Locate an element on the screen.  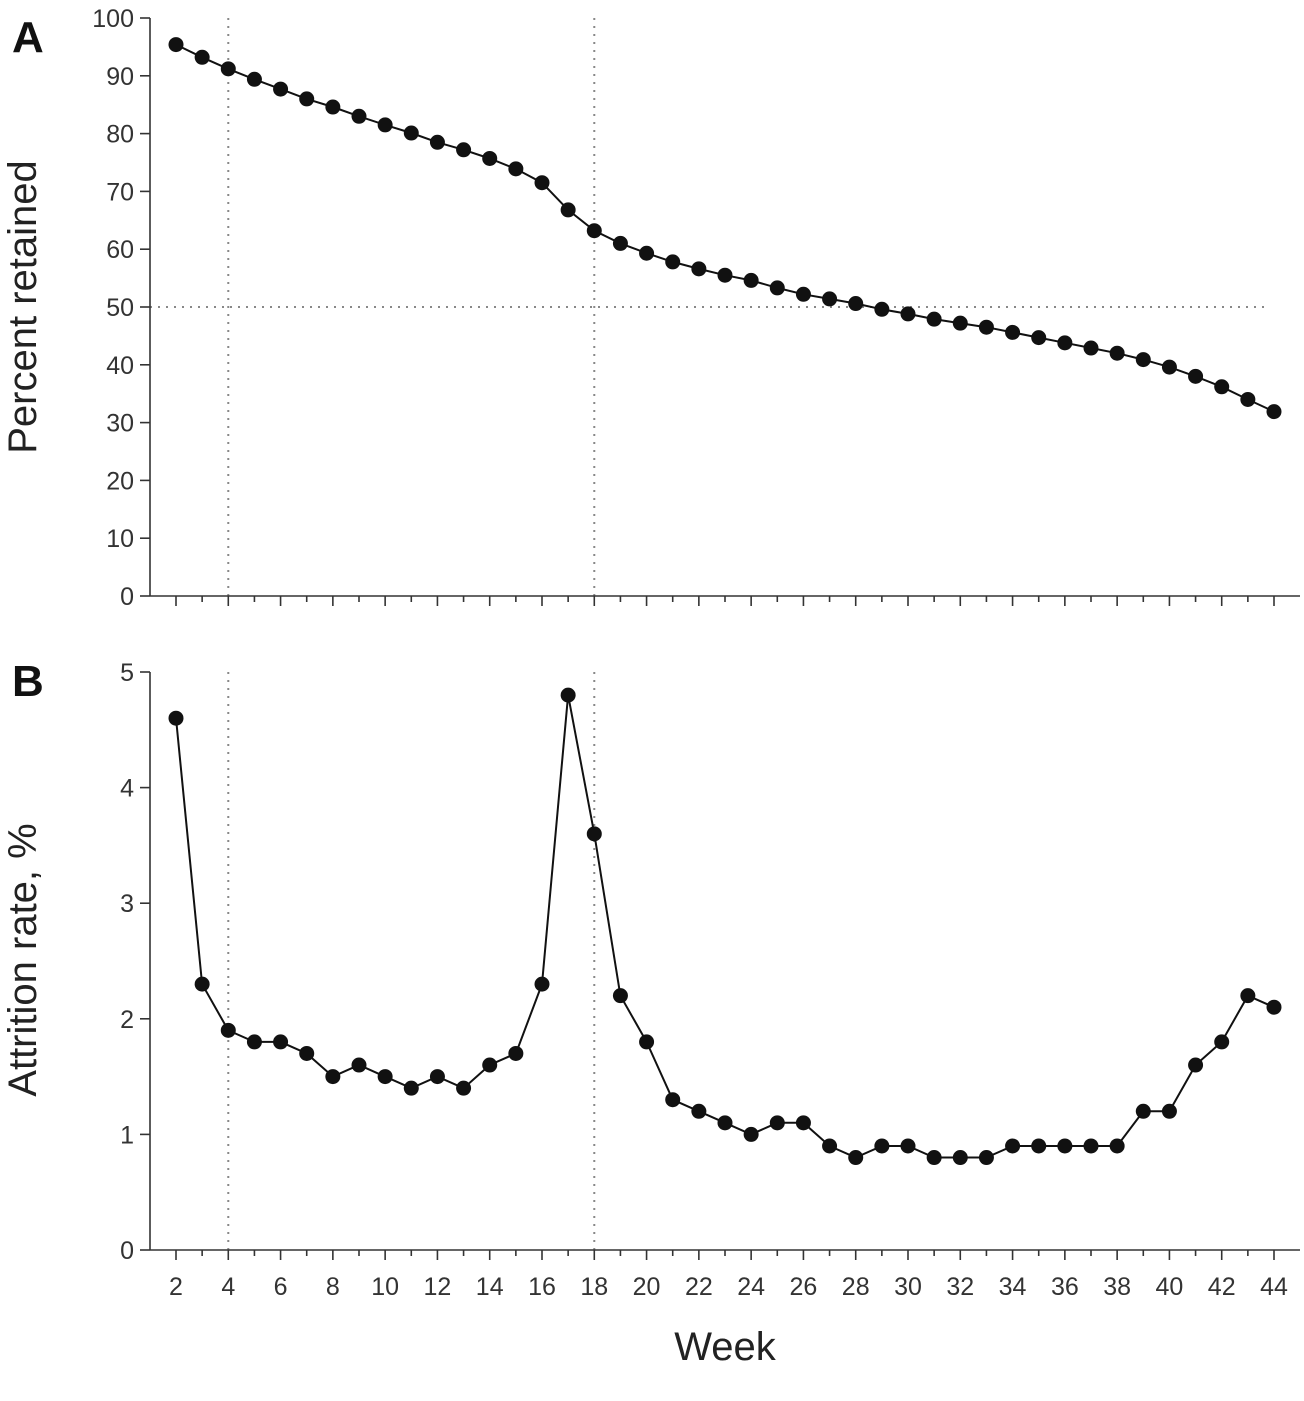
panel-b-x-tick-label: 8 is located at coordinates (333, 1287).